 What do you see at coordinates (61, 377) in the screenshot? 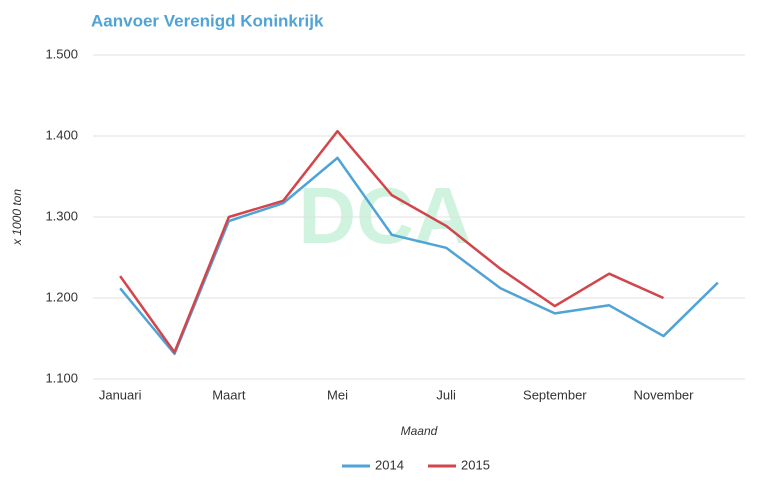
I see `y-tick-label: 1.100` at bounding box center [61, 377].